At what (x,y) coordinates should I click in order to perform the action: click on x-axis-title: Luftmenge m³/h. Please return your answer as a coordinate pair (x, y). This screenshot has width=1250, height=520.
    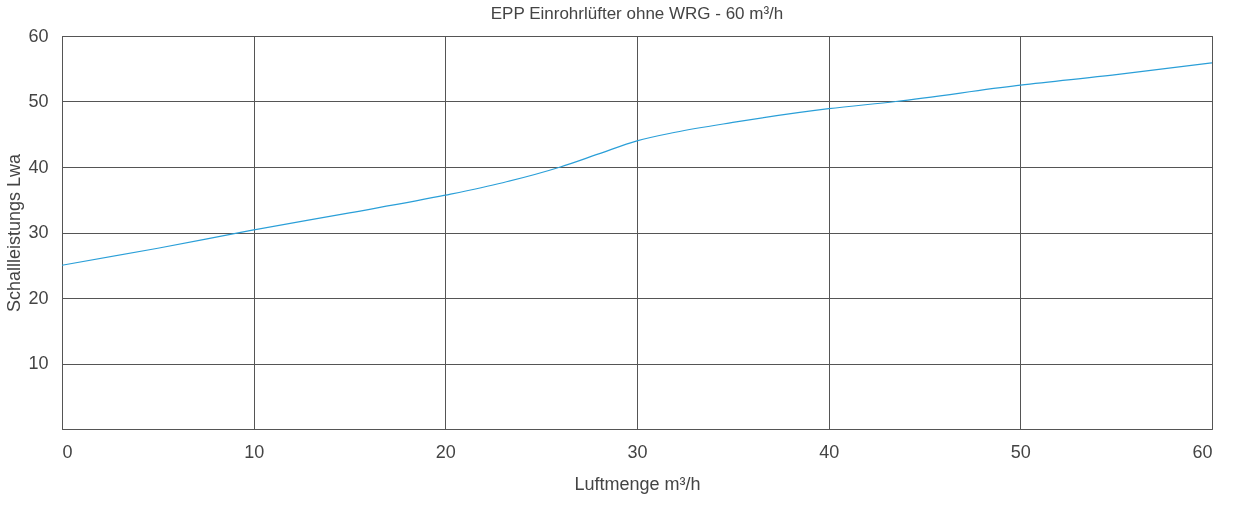
    Looking at the image, I should click on (637, 483).